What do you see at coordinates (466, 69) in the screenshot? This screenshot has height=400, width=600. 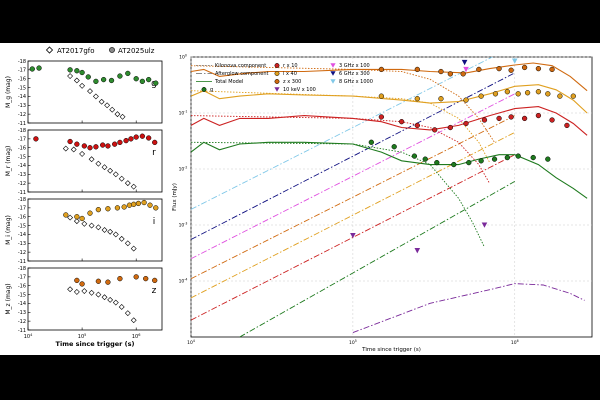 I see `upper-limit-3 GHz x 100` at bounding box center [466, 69].